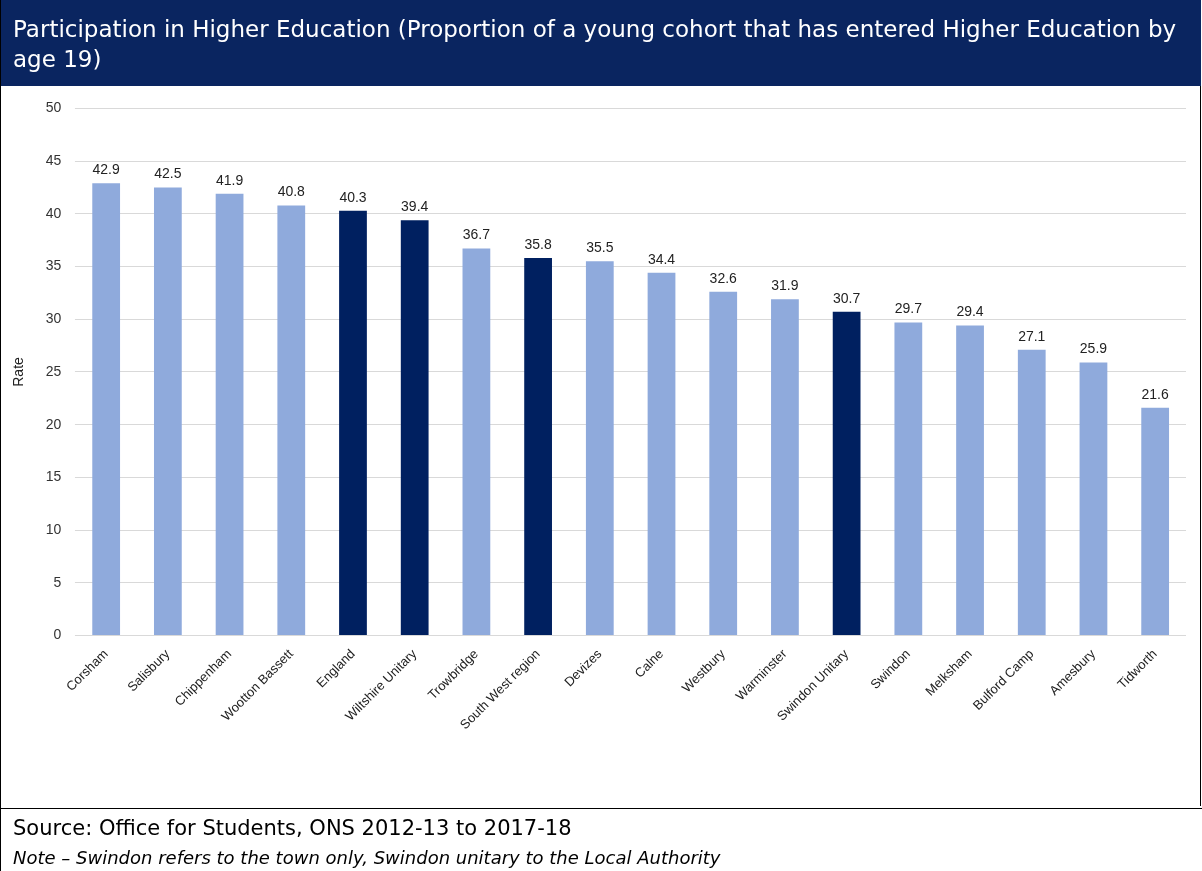 The height and width of the screenshot is (871, 1202). What do you see at coordinates (600, 247) in the screenshot?
I see `data-label: 35.5` at bounding box center [600, 247].